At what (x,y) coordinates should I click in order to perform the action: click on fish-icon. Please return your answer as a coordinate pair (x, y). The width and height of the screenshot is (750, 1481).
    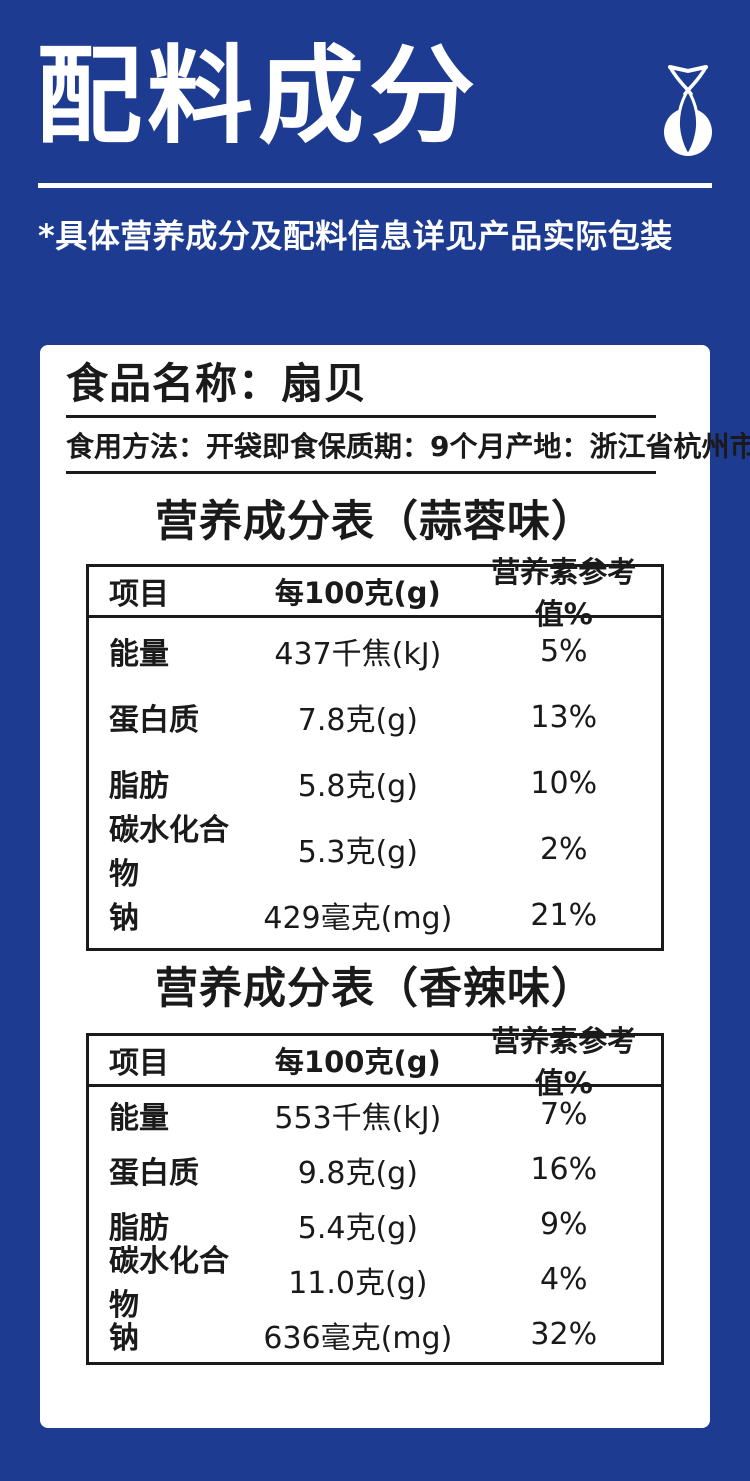
    Looking at the image, I should click on (688, 110).